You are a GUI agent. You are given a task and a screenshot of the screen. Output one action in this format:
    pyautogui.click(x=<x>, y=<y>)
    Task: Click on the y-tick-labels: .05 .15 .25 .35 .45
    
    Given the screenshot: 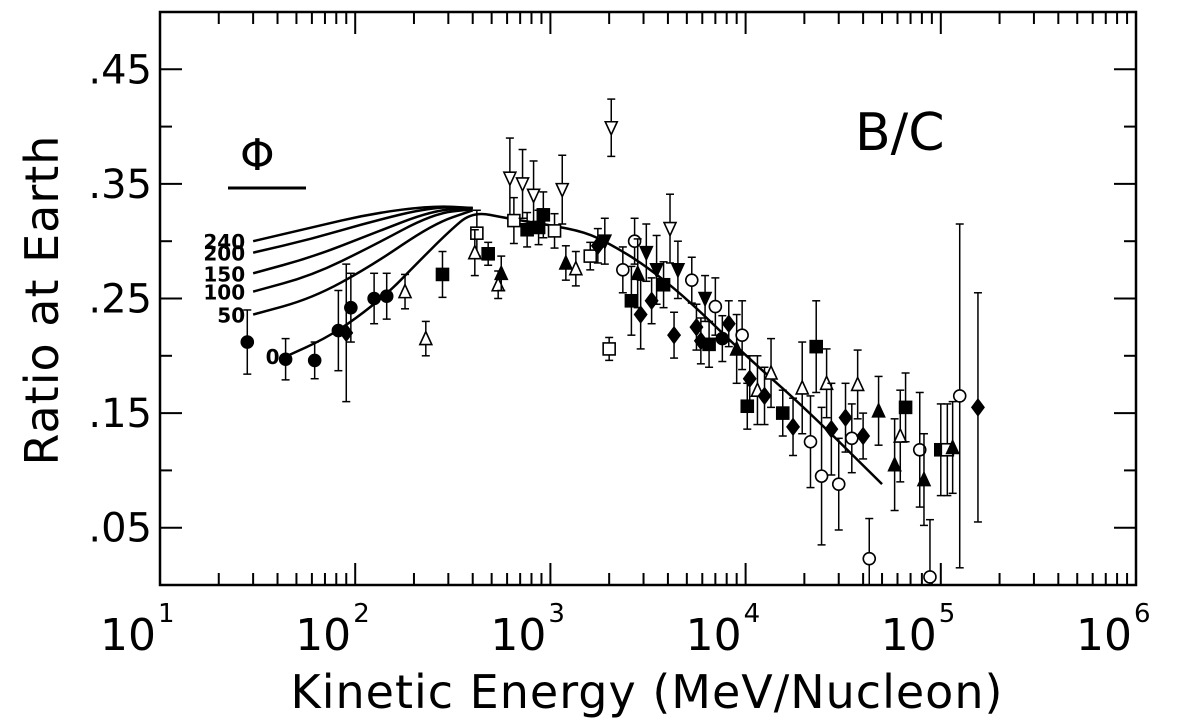 What is the action you would take?
    pyautogui.click(x=120, y=299)
    